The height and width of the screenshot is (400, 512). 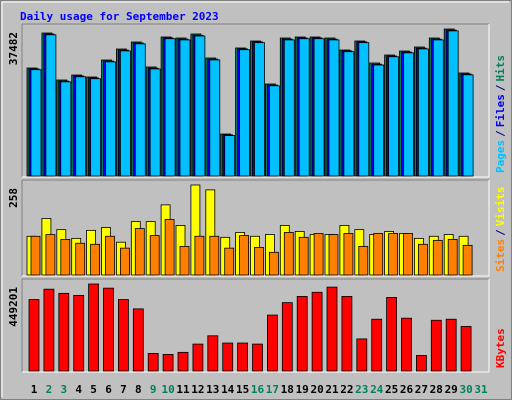 What do you see at coordinates (78, 389) in the screenshot?
I see `x-tick-label: 4` at bounding box center [78, 389].